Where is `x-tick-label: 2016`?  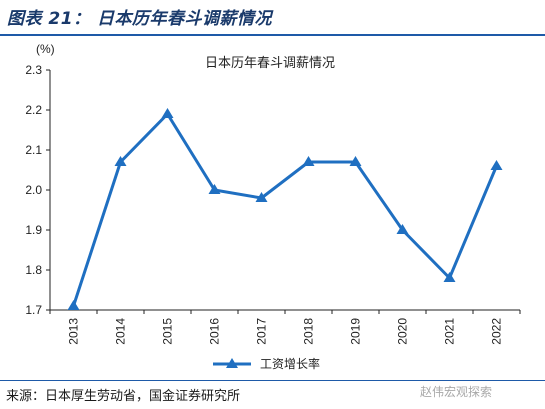 x-tick-label: 2016 is located at coordinates (215, 331).